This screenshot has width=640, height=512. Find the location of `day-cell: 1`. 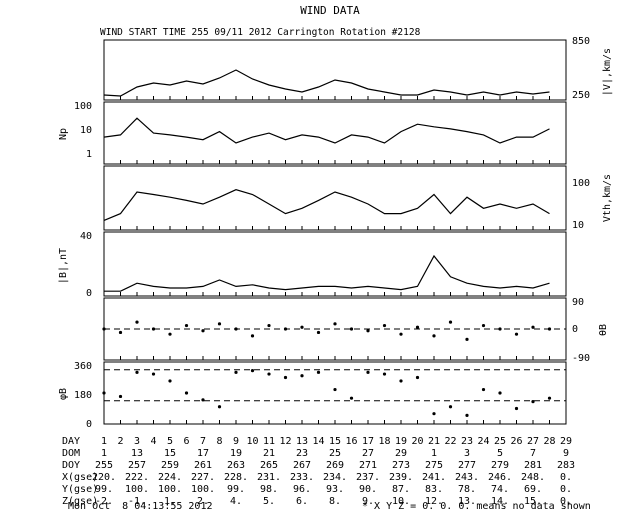

day-cell: 1 is located at coordinates (104, 441).